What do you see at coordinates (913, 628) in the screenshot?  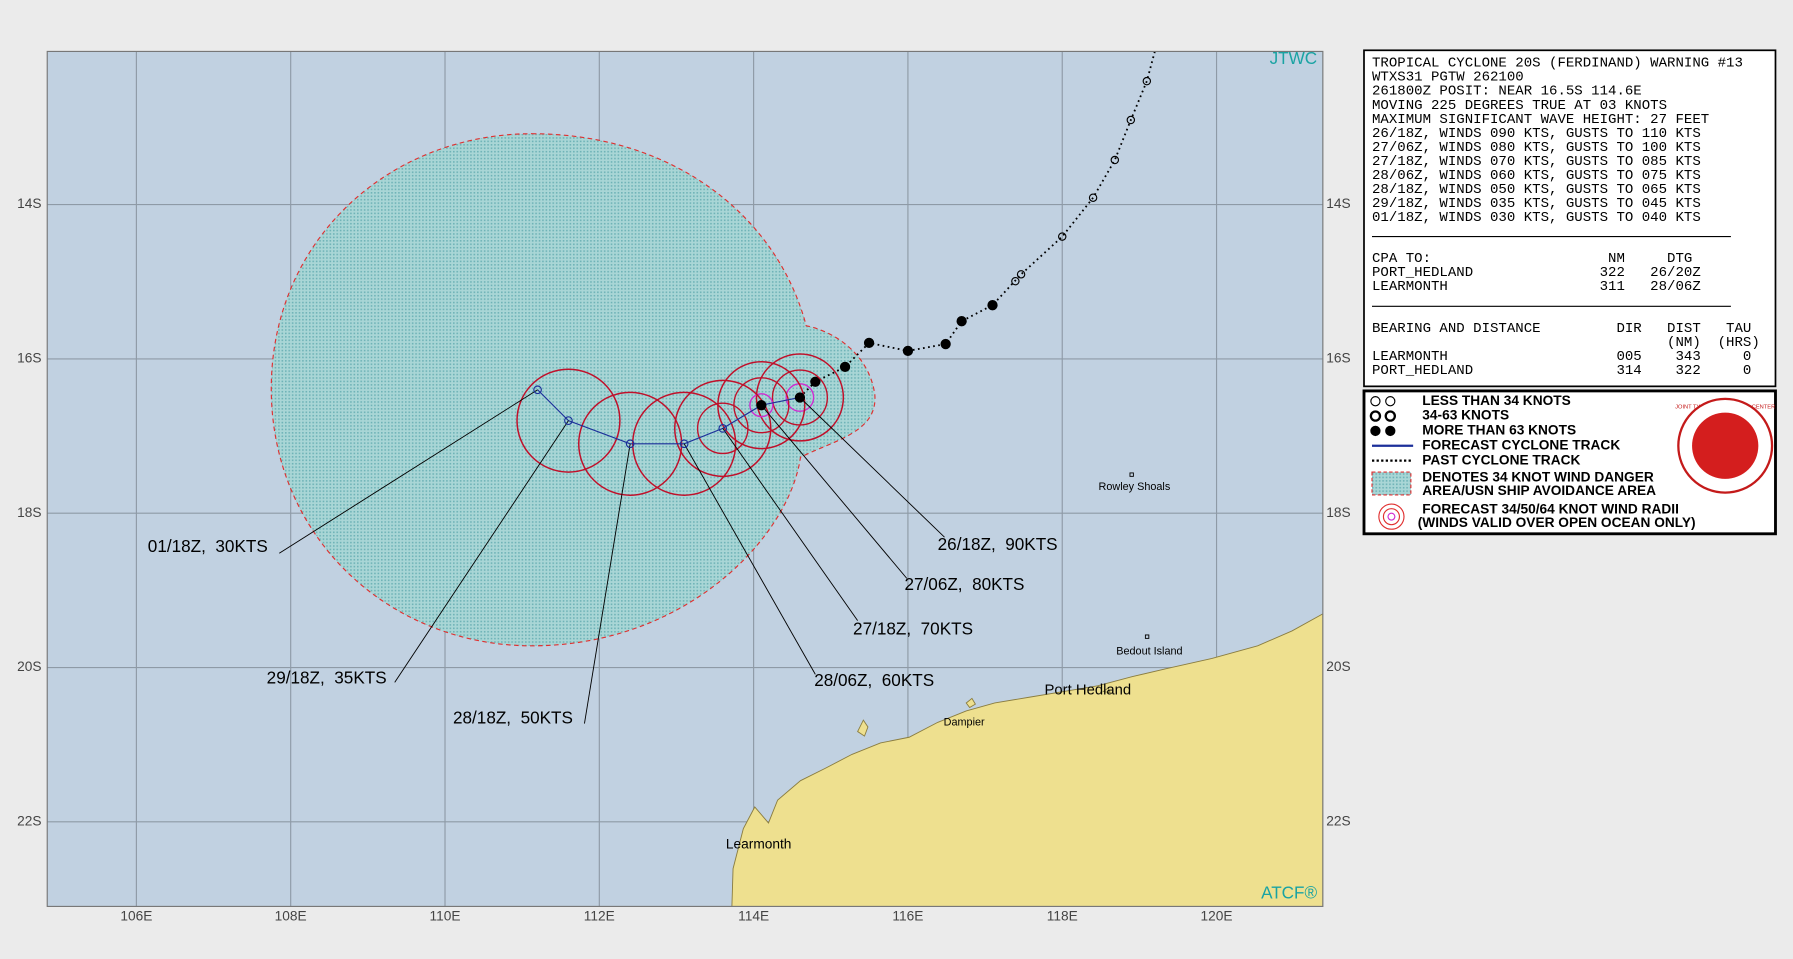 I see `forecast-label: 27/18Z, 70KTS` at bounding box center [913, 628].